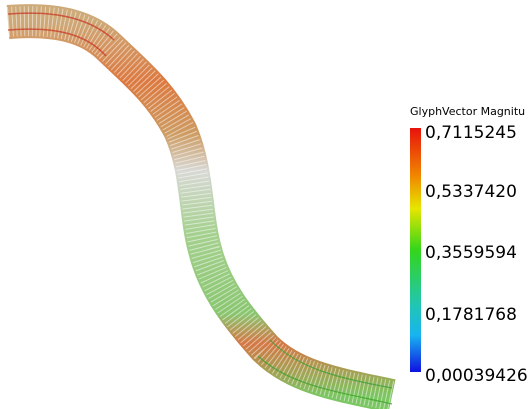 The image size is (529, 409). I want to click on legend-label: 0,5337420, so click(471, 192).